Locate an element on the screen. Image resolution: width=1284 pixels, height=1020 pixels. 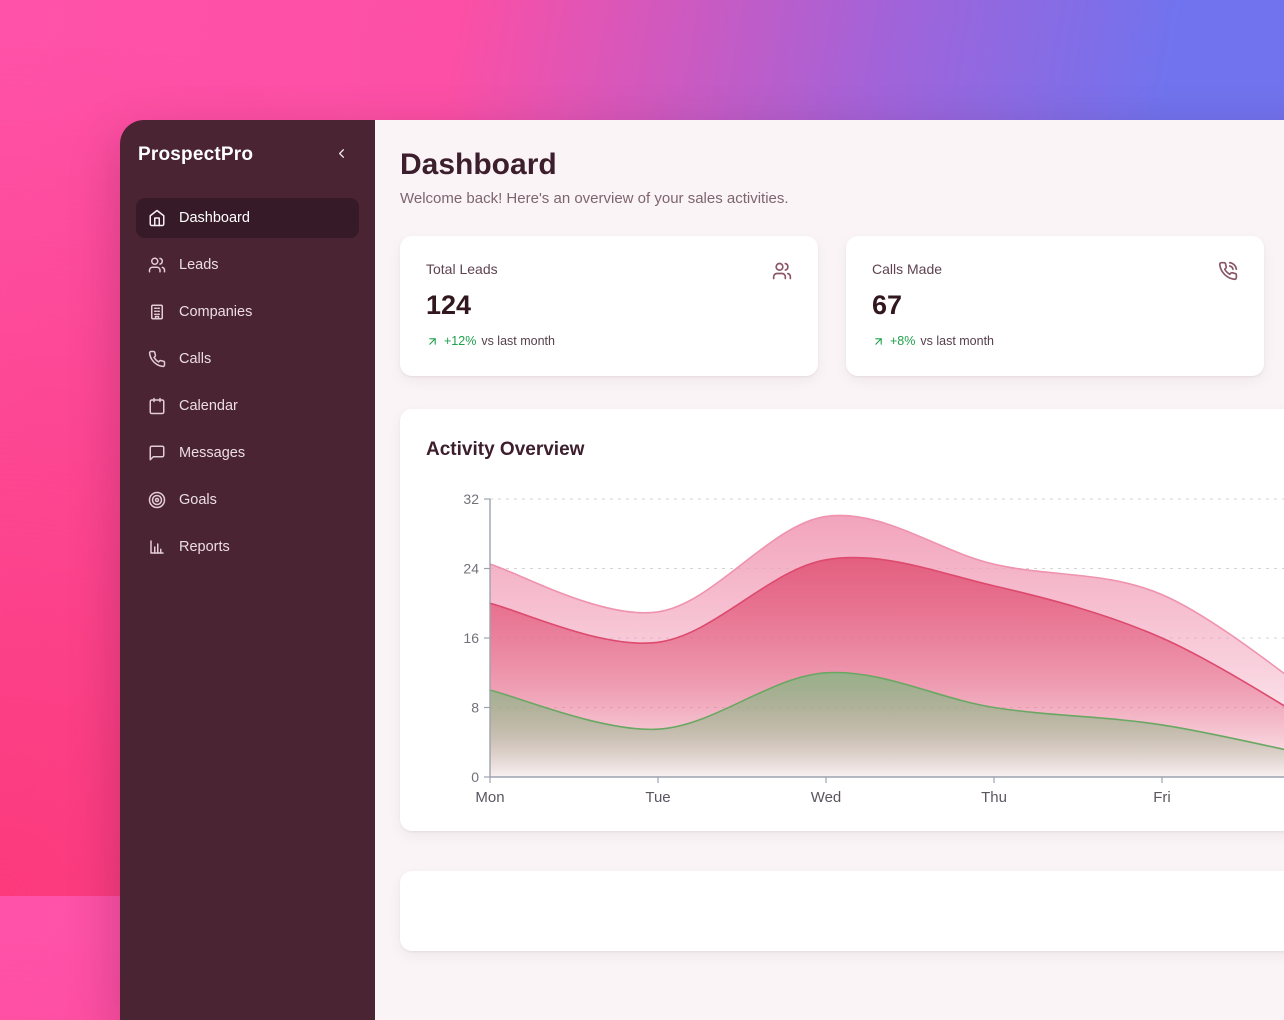
sidebar-item-reports: Reports is located at coordinates (247, 547).